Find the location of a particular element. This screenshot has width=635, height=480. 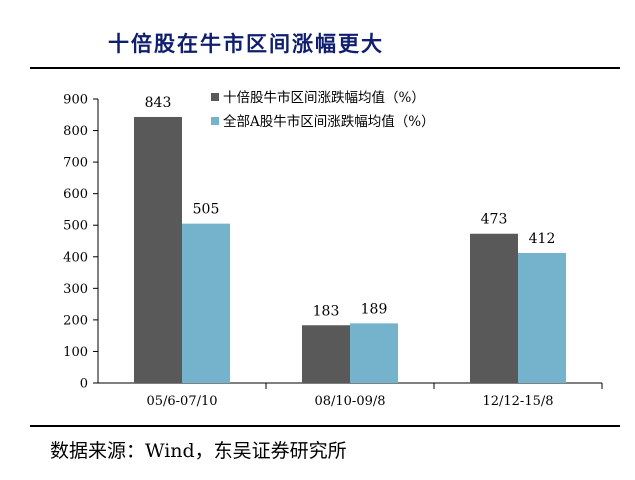

x-tick-label: 08/10-09/8 is located at coordinates (349, 401).